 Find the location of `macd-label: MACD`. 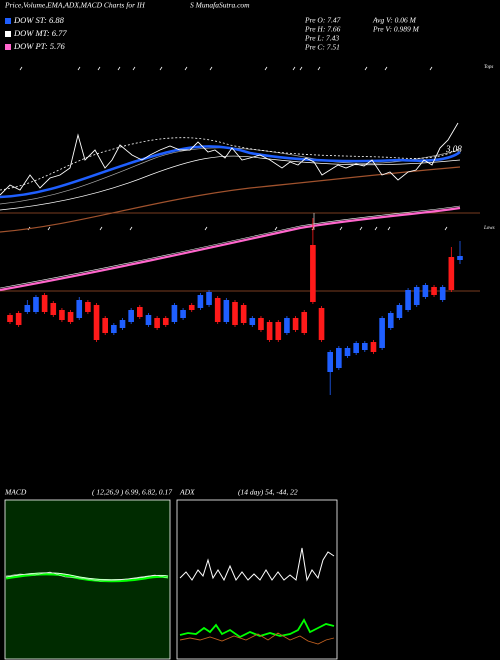

macd-label: MACD is located at coordinates (15, 492).